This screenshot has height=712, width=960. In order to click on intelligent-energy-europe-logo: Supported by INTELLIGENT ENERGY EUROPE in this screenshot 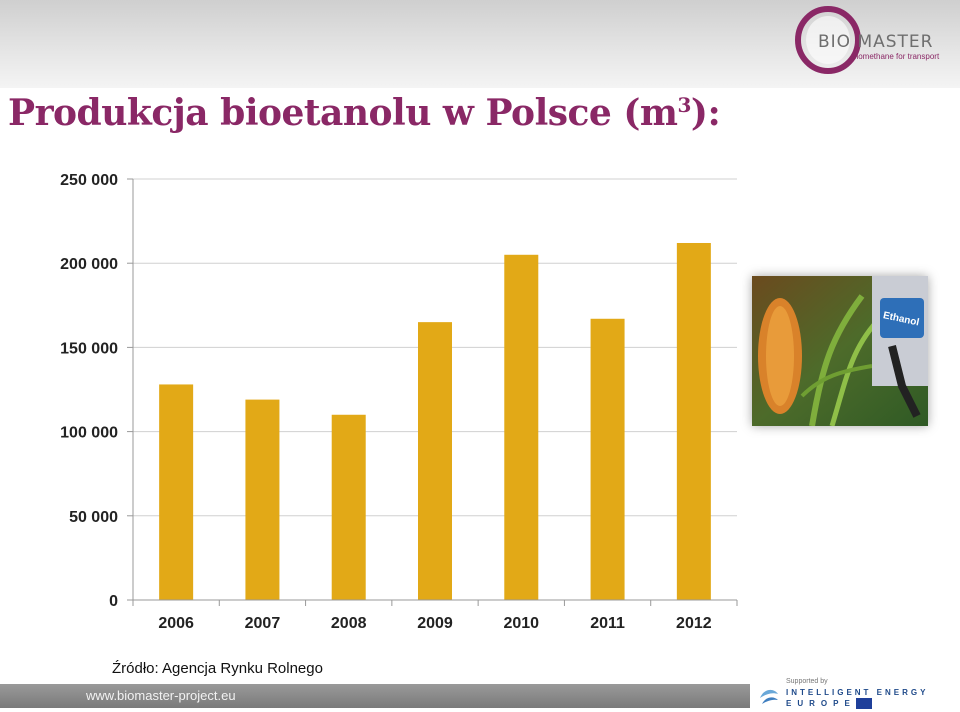, I will do `click(856, 694)`.